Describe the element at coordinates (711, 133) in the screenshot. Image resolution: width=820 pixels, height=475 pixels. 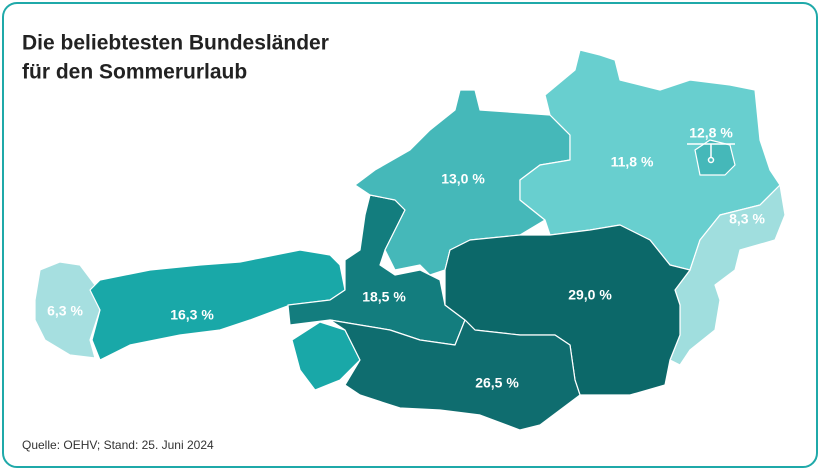
I see `value-label: 12,8 %` at that location.